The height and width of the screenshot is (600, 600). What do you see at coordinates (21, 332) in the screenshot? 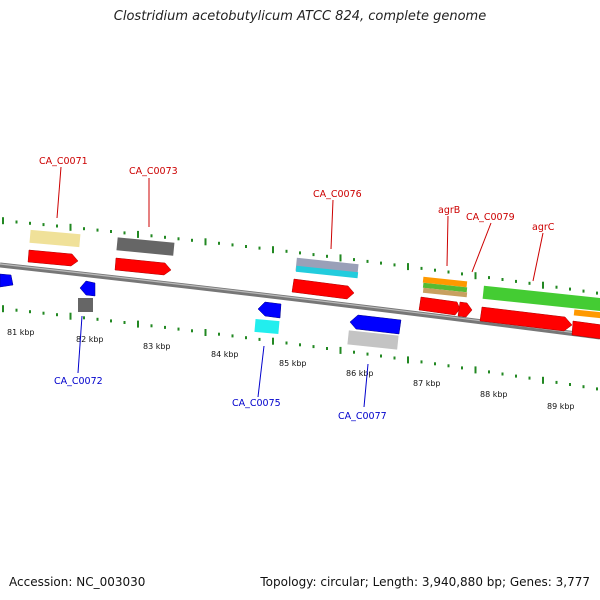
I see `scale-label: 81 kbp` at bounding box center [21, 332].